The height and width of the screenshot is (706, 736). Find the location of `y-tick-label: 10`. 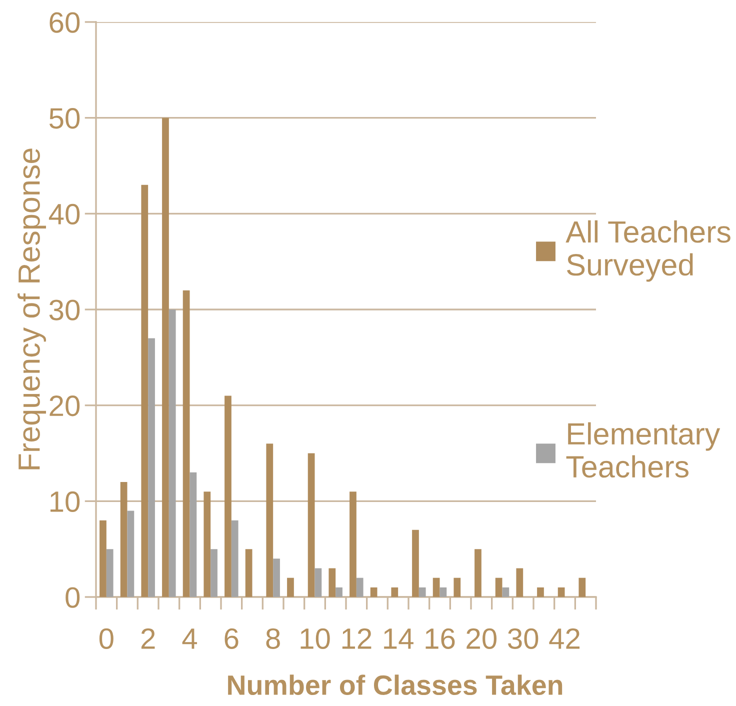

y-tick-label: 10 is located at coordinates (65, 501).